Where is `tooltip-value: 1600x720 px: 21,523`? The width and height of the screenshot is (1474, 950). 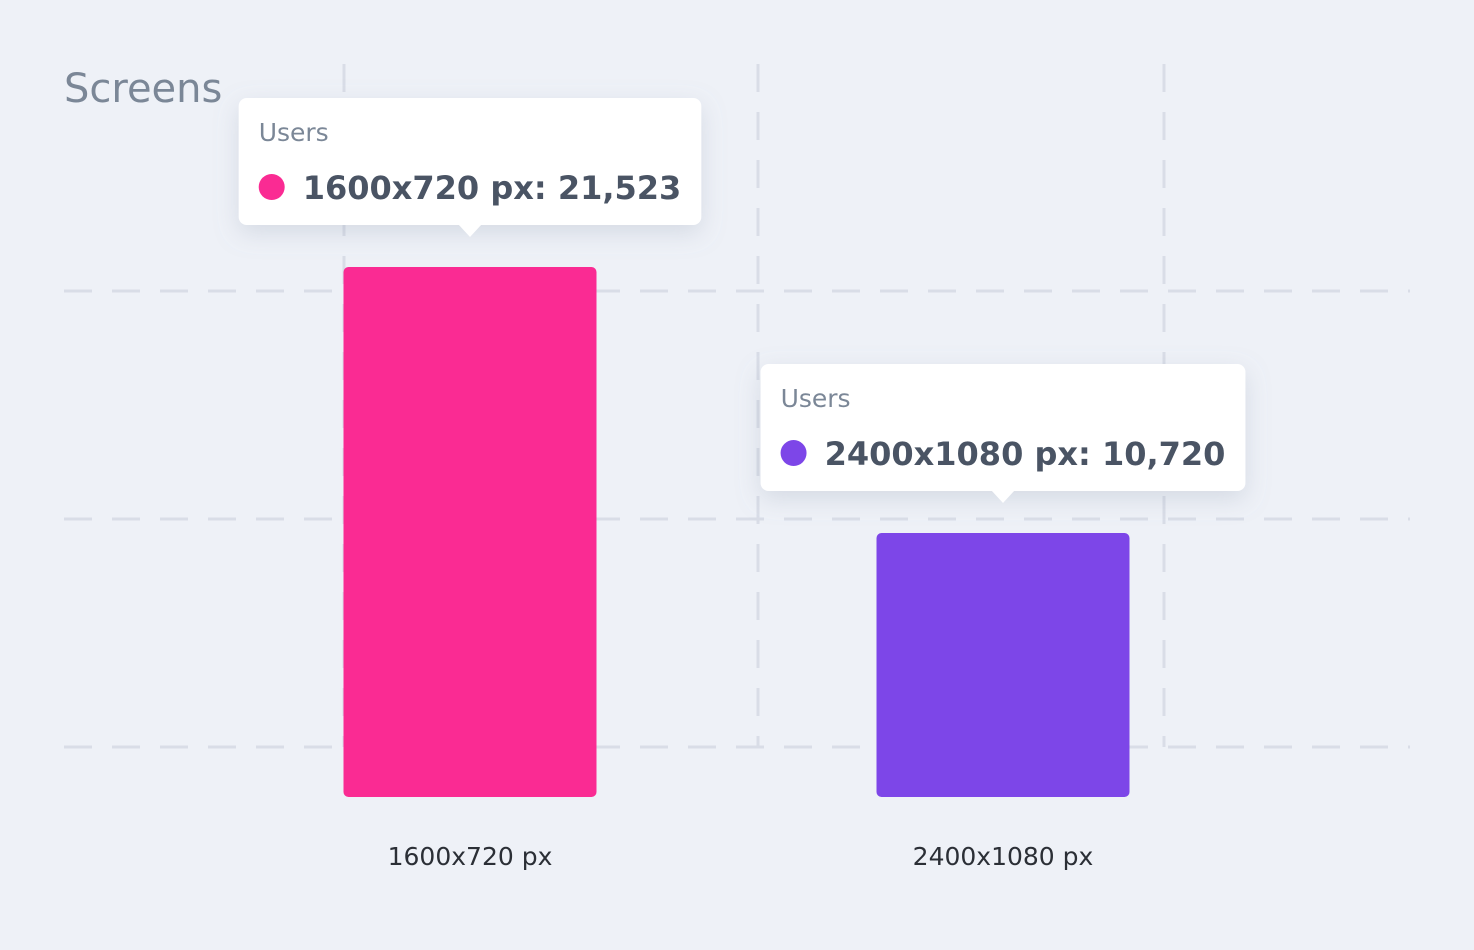
tooltip-value: 1600x720 px: 21,523 is located at coordinates (492, 188).